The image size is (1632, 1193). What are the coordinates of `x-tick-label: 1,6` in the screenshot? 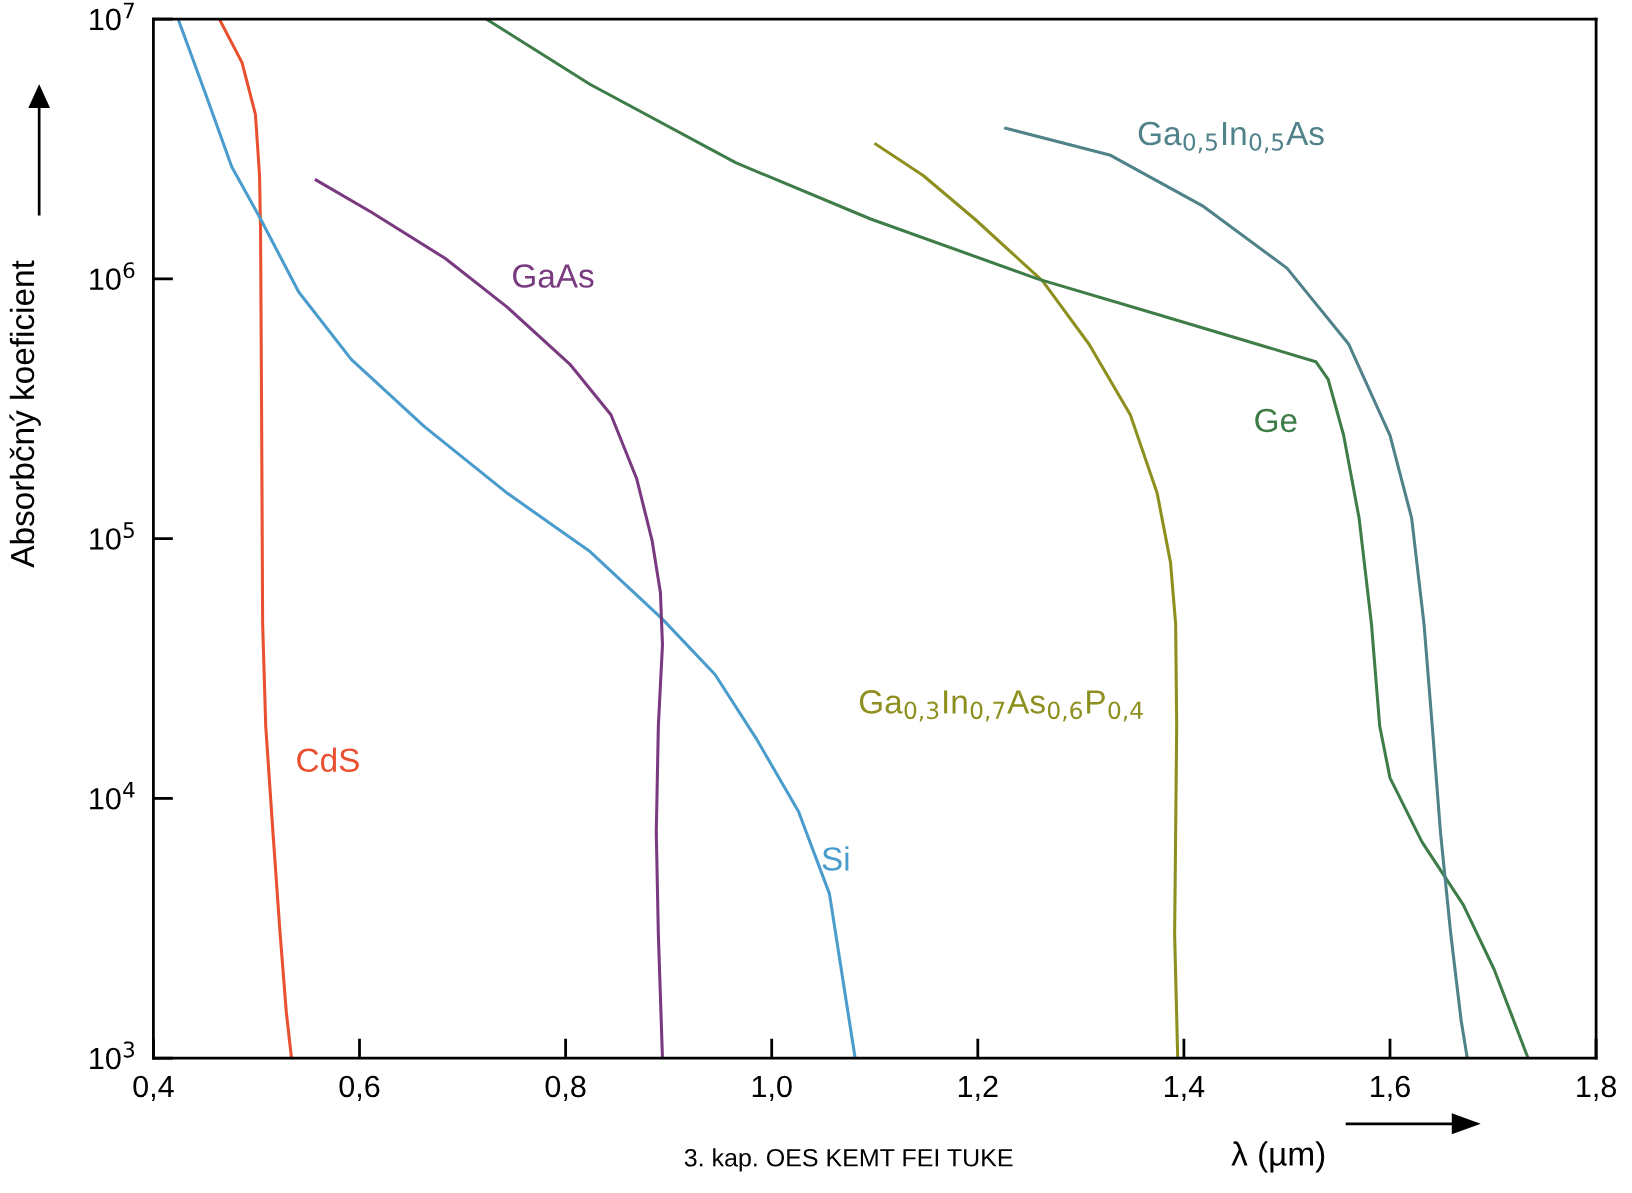 It's located at (1390, 1088).